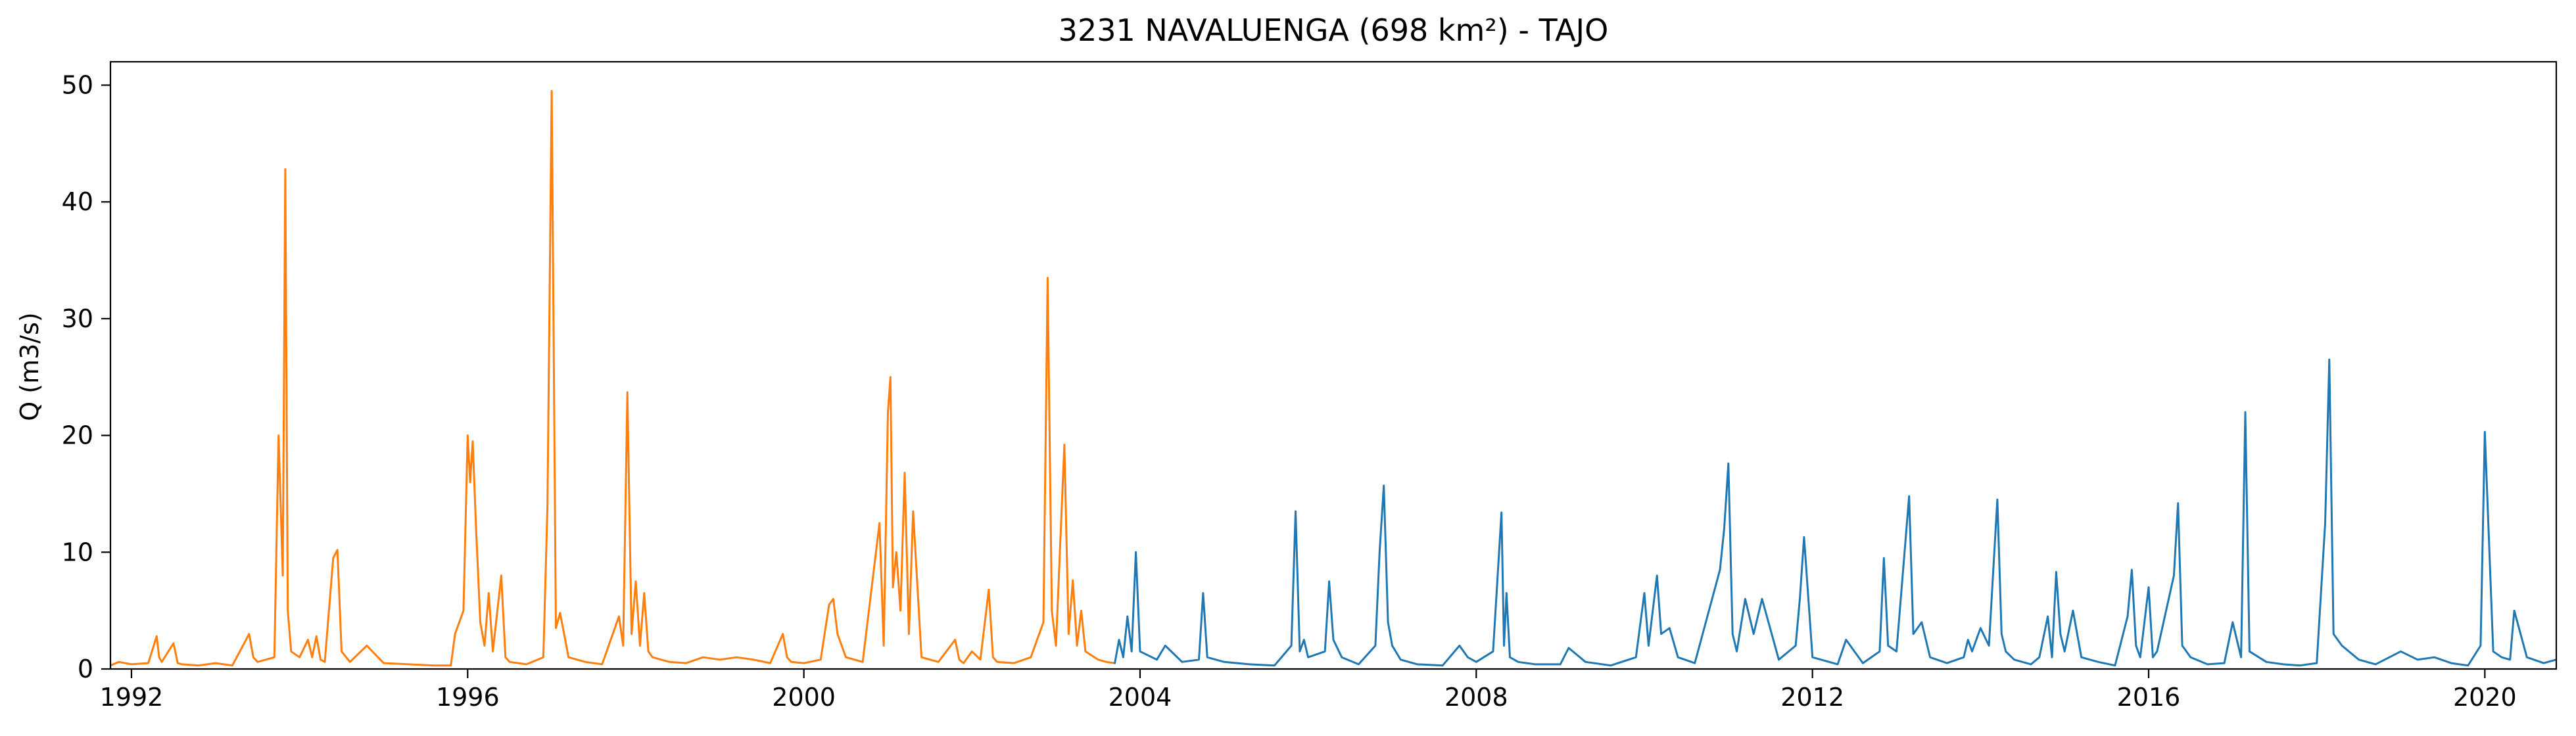 The width and height of the screenshot is (2576, 736). Describe the element at coordinates (77, 319) in the screenshot. I see `y-tick-label: 30` at that location.